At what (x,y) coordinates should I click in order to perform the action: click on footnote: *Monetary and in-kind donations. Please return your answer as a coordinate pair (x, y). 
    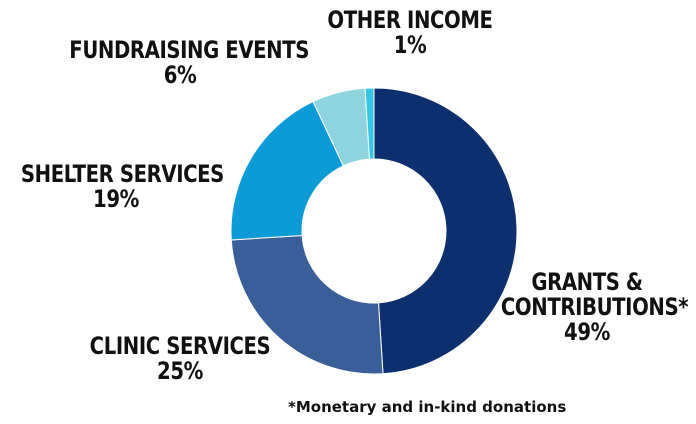
    Looking at the image, I should click on (427, 407).